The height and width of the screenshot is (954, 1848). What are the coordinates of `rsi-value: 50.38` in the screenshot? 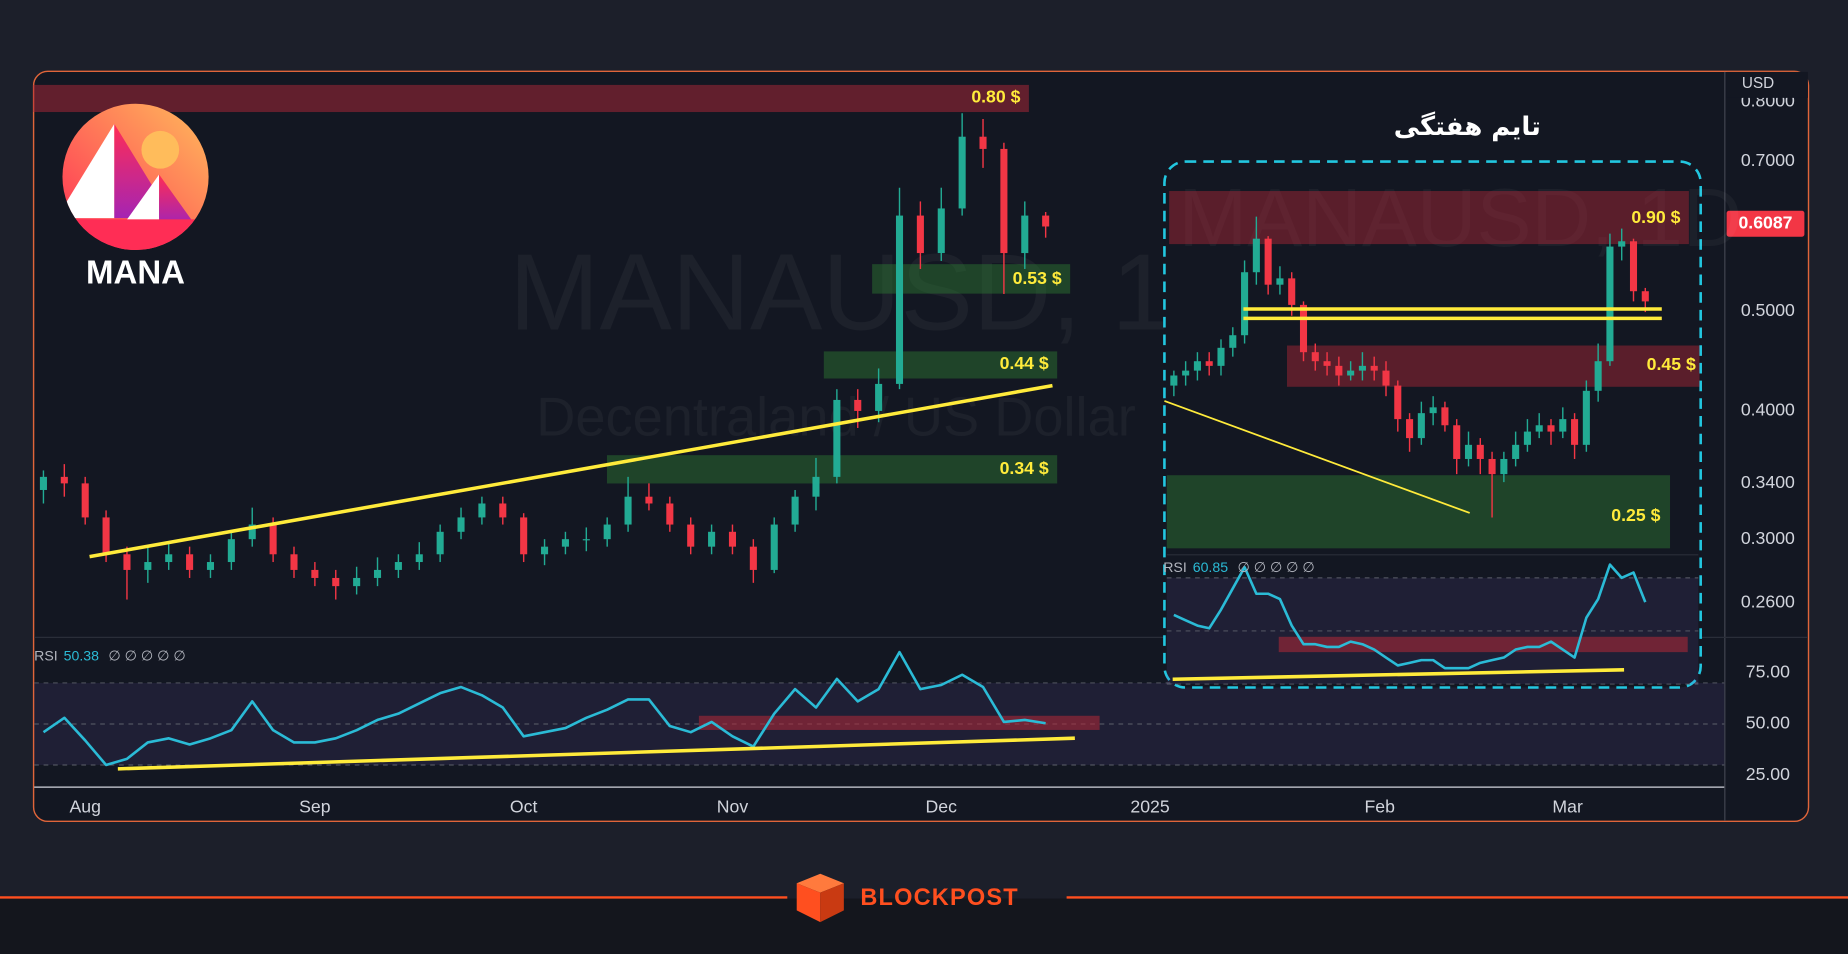 It's located at (81, 656).